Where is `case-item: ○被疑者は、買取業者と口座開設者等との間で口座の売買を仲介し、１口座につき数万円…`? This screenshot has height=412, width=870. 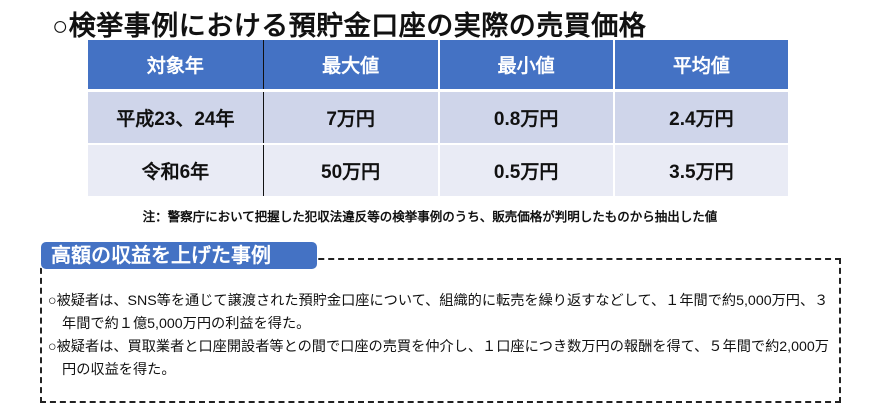 case-item: ○被疑者は、買取業者と口座開設者等との間で口座の売買を仲介し、１口座につき数万円… is located at coordinates (438, 358).